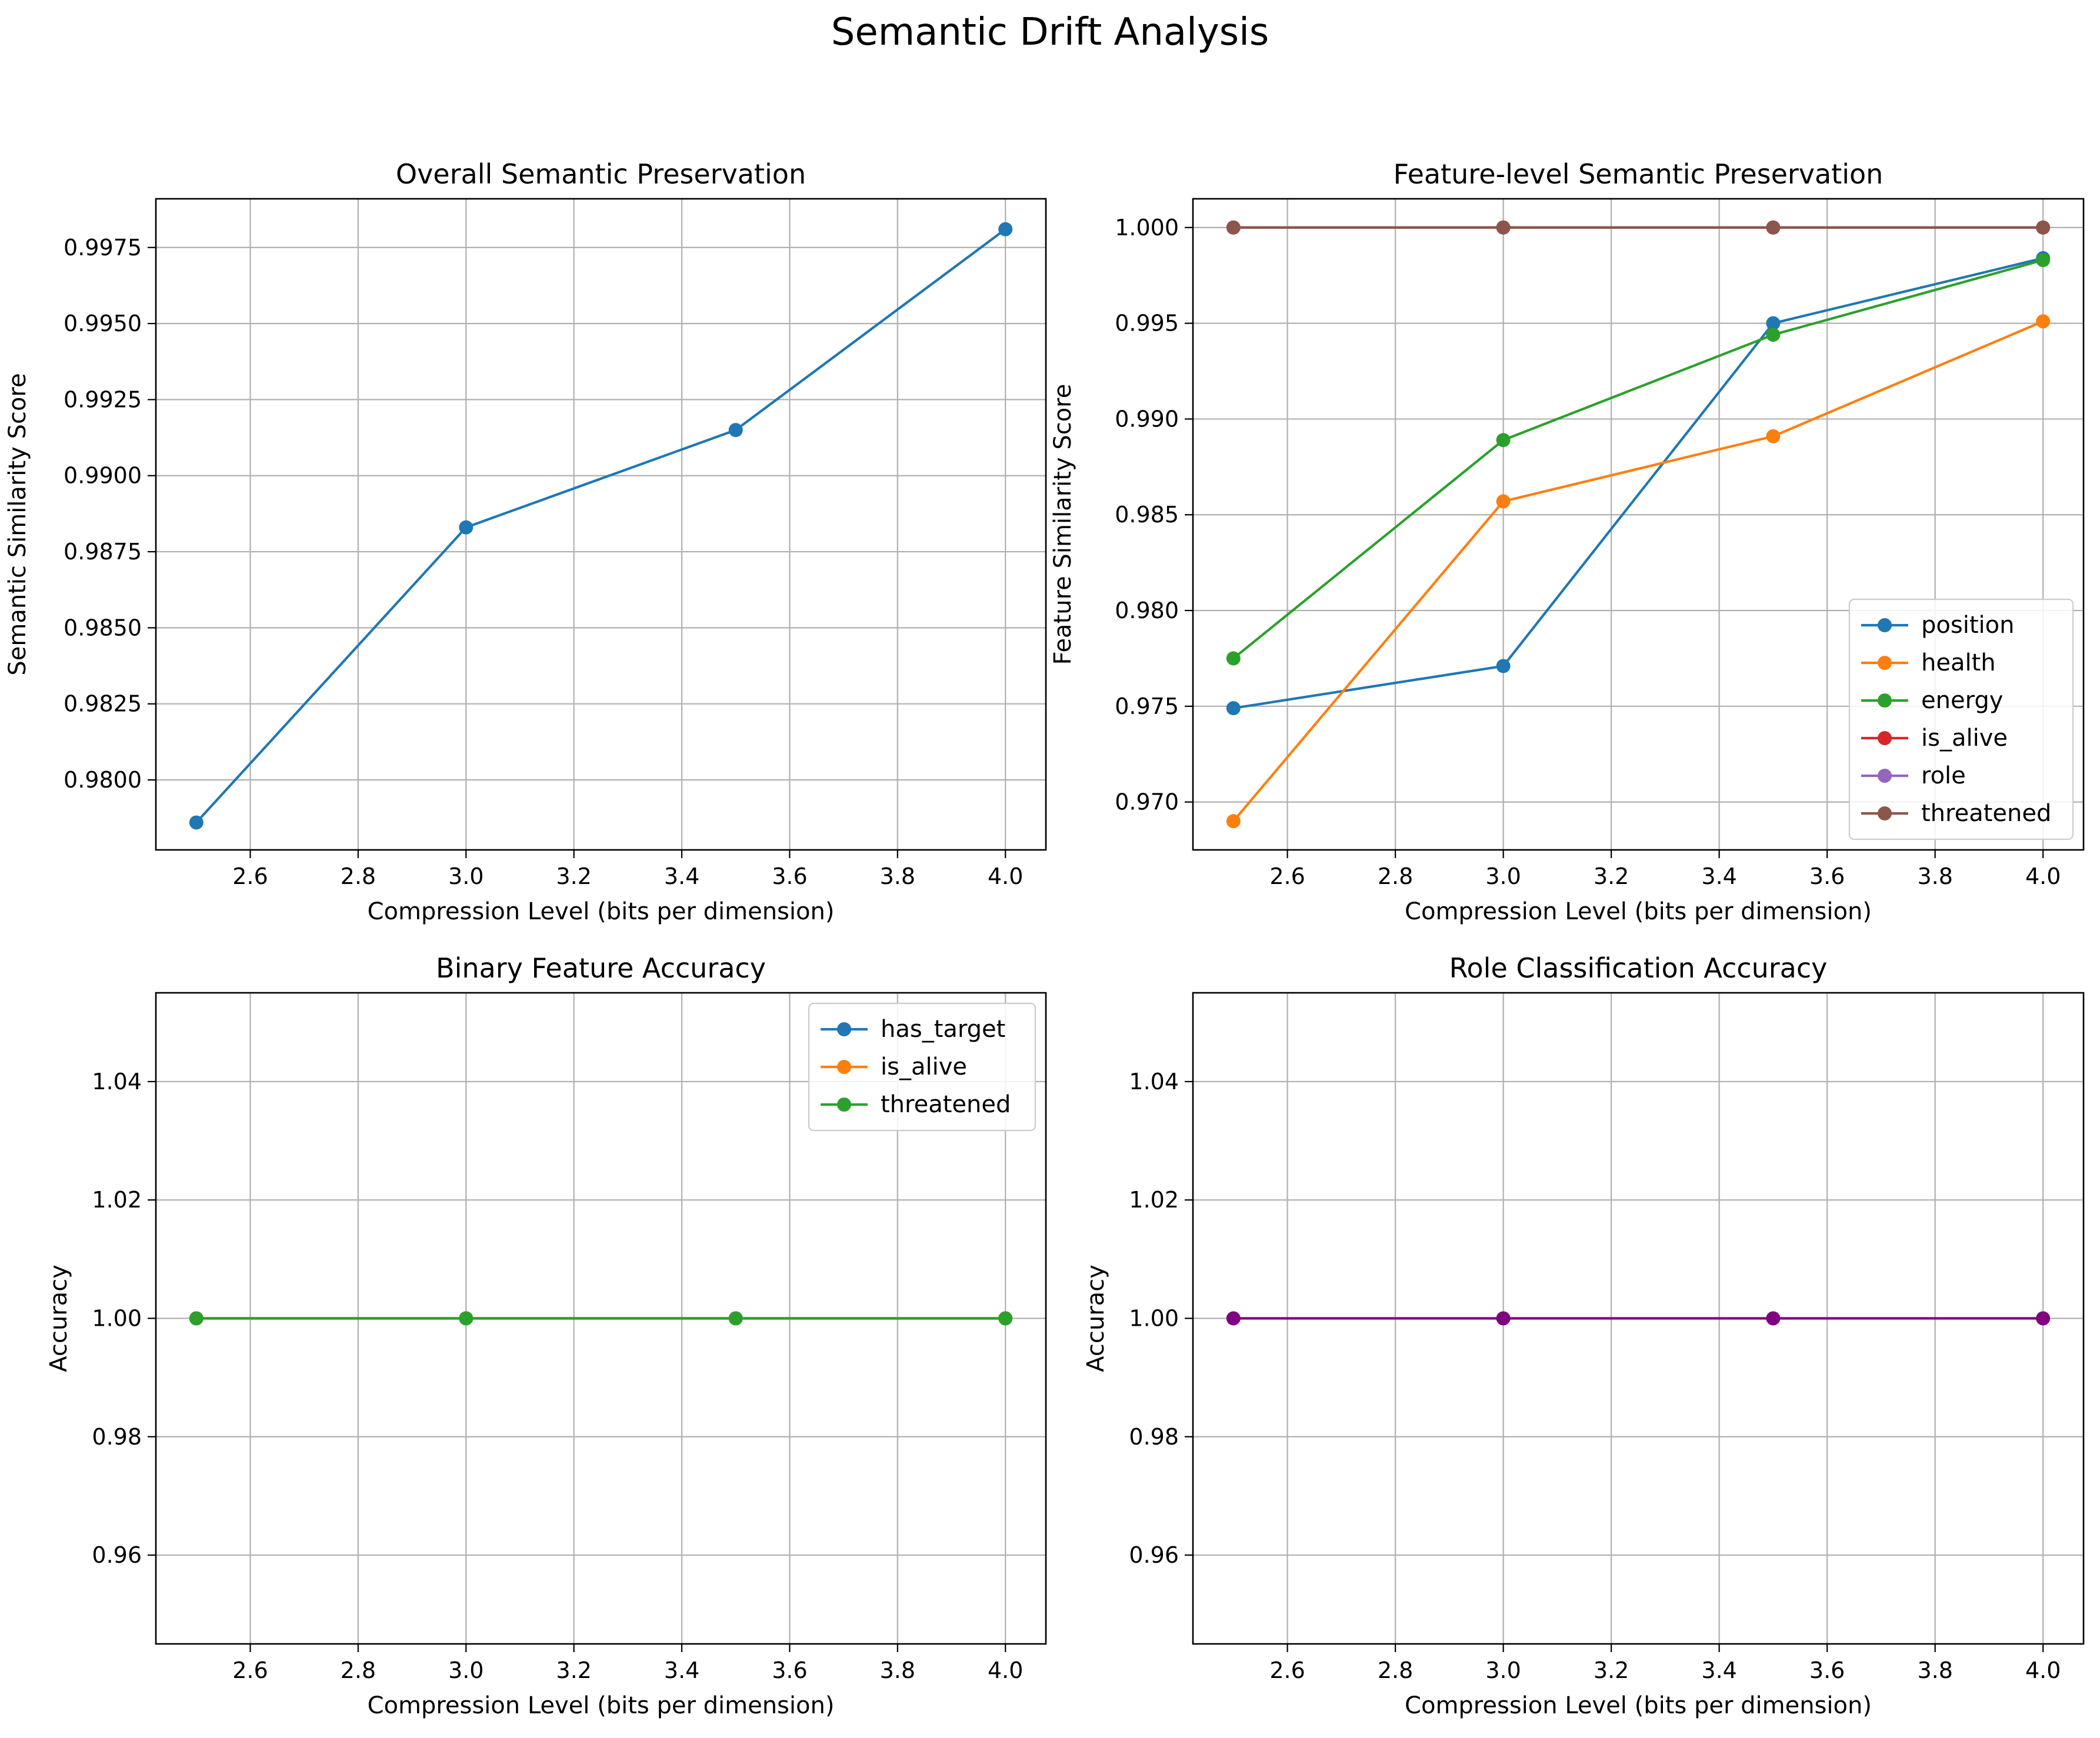 The image size is (2100, 1738). What do you see at coordinates (1967, 626) in the screenshot?
I see `legend-label: position` at bounding box center [1967, 626].